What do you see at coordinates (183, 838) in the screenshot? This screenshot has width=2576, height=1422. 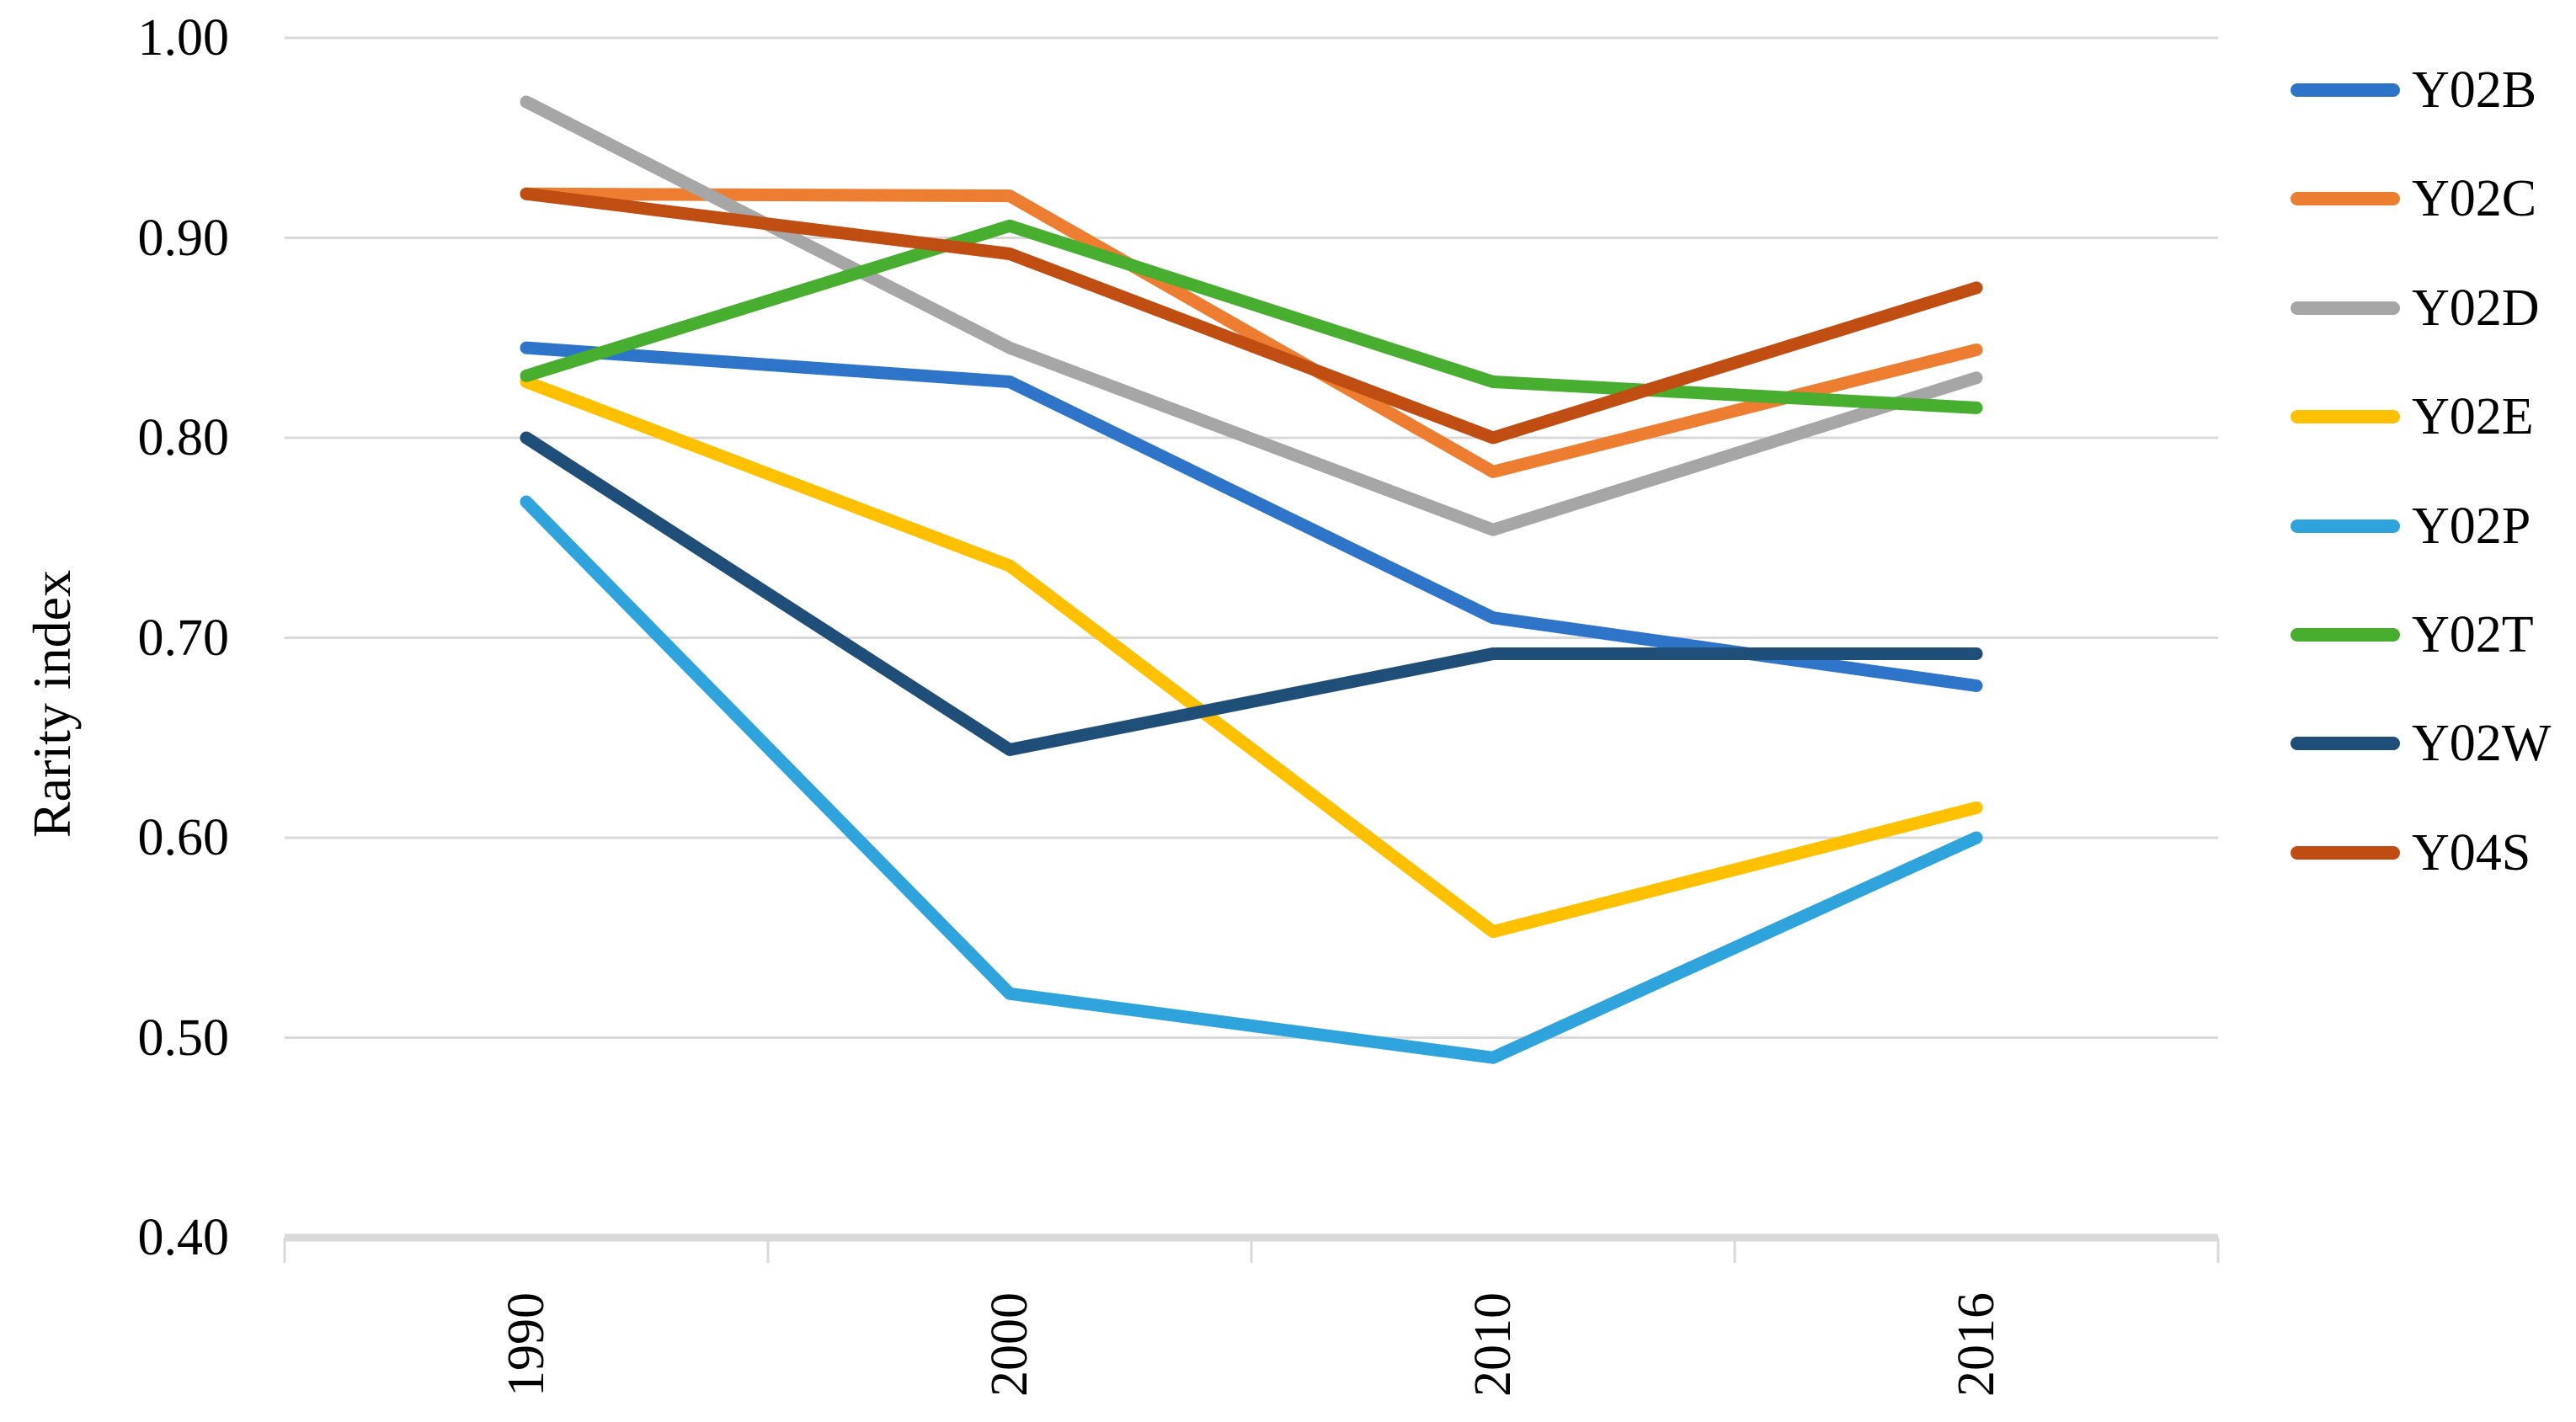 I see `y-tick-label: 0.60` at bounding box center [183, 838].